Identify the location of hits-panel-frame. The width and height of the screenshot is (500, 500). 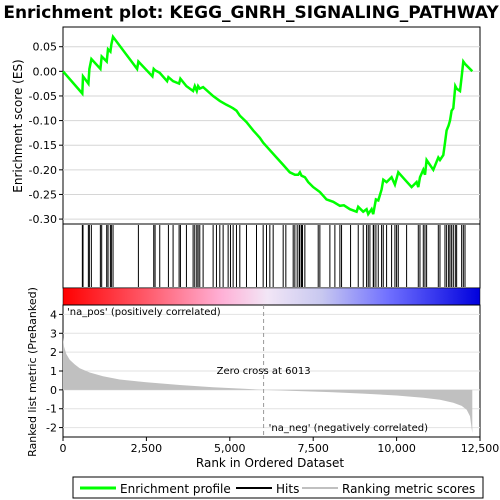
(271, 256).